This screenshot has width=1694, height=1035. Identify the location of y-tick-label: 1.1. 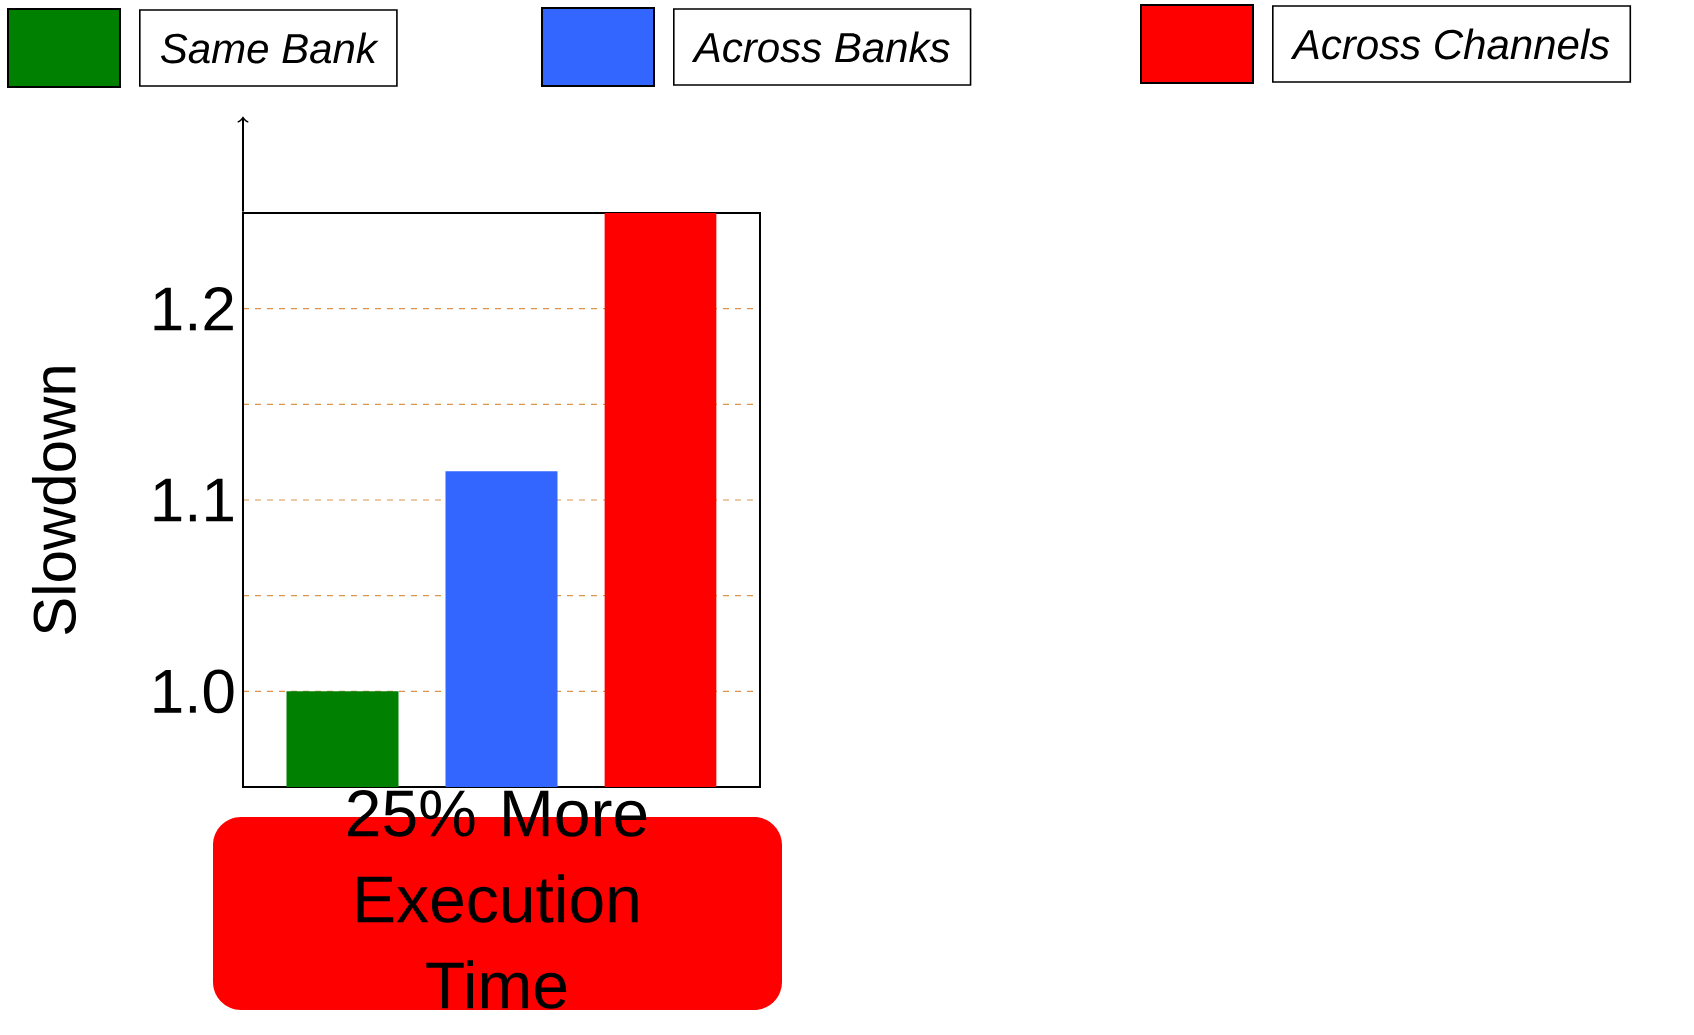
(193, 500).